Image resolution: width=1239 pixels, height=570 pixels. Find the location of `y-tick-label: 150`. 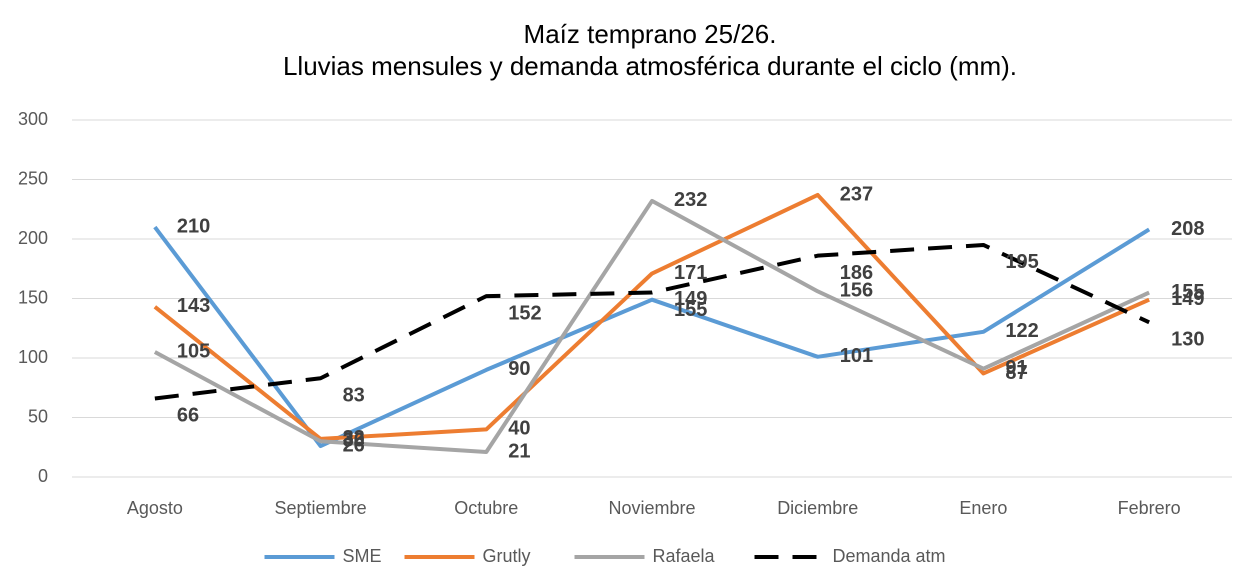

y-tick-label: 150 is located at coordinates (33, 297).